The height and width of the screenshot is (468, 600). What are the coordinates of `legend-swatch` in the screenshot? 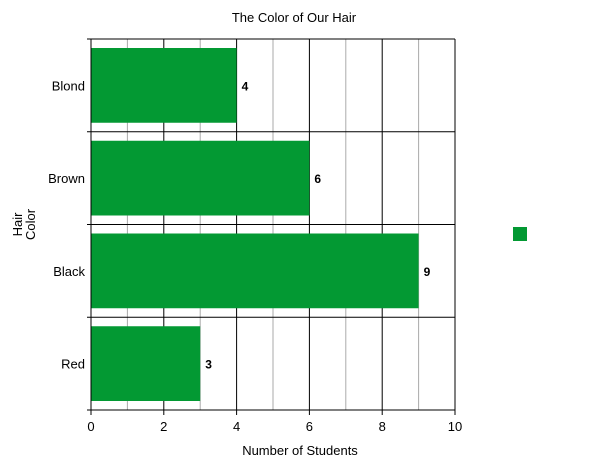 It's located at (520, 234).